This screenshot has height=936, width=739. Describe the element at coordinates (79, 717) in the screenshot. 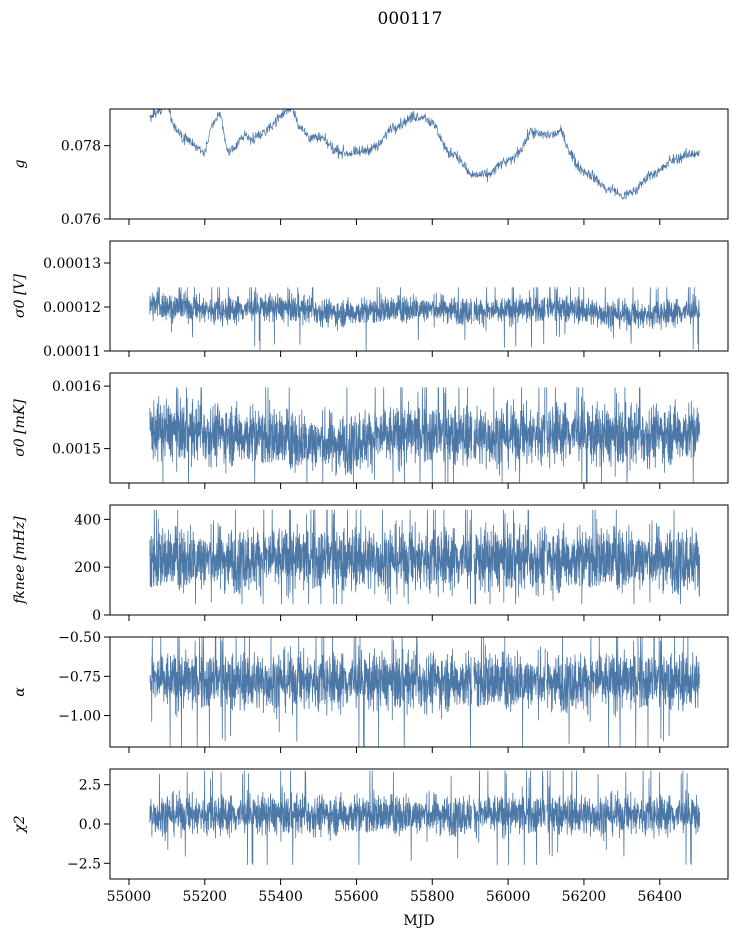

I see `y-tick-label: −1.00` at that location.